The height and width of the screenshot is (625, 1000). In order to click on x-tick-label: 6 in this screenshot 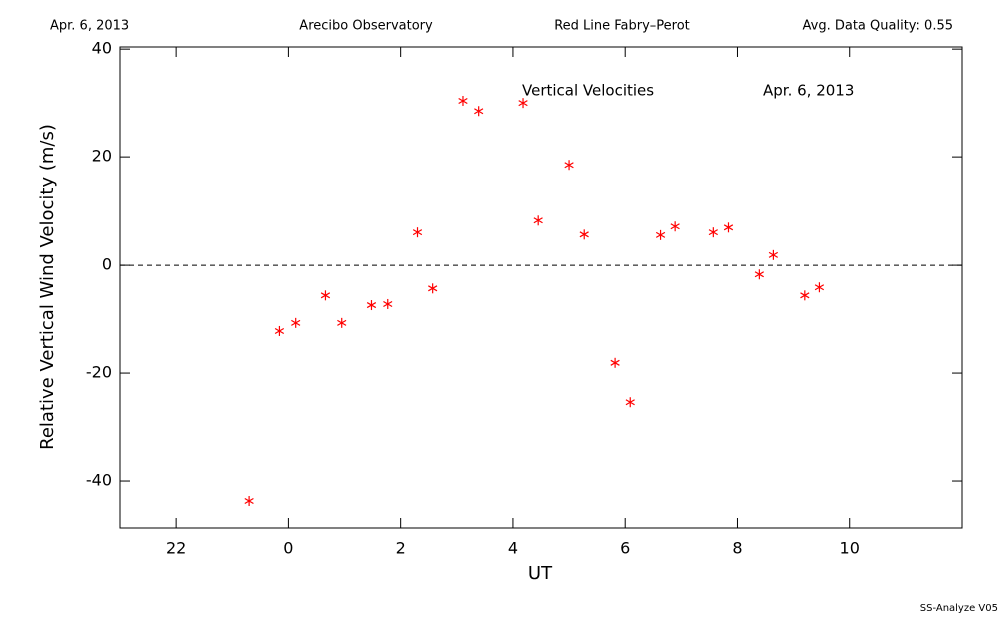, I will do `click(625, 548)`.